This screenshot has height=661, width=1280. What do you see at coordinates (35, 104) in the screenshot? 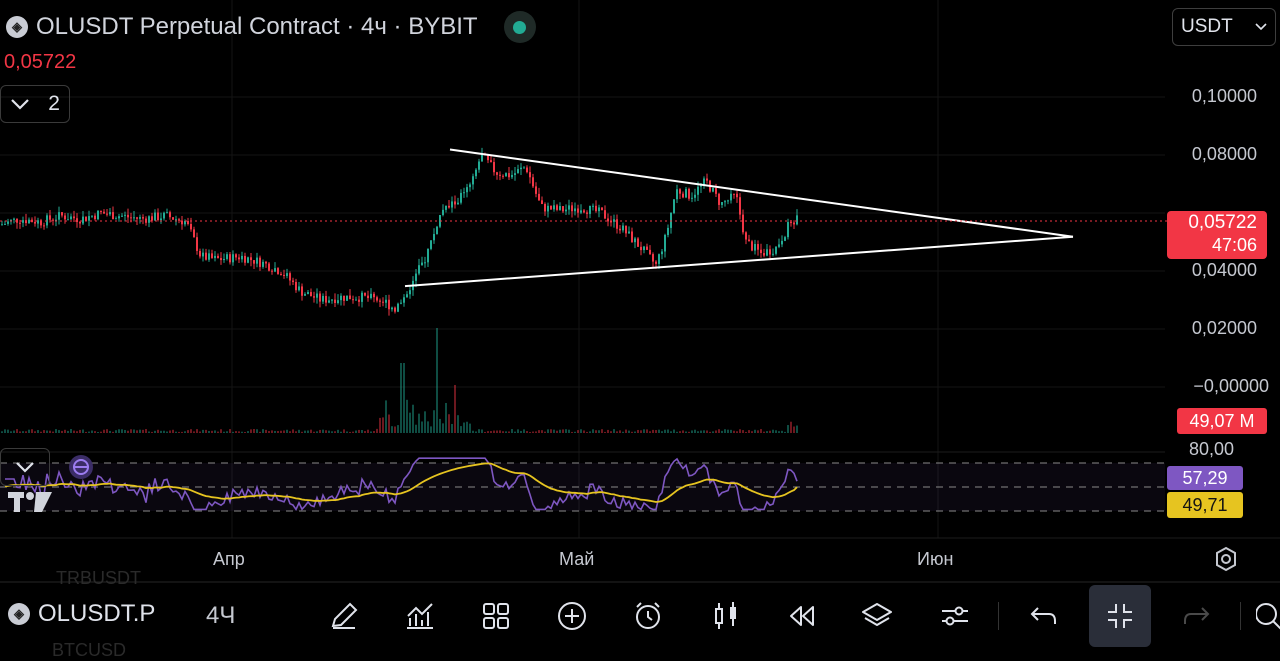
I see `indicators-toggle-button: 2` at bounding box center [35, 104].